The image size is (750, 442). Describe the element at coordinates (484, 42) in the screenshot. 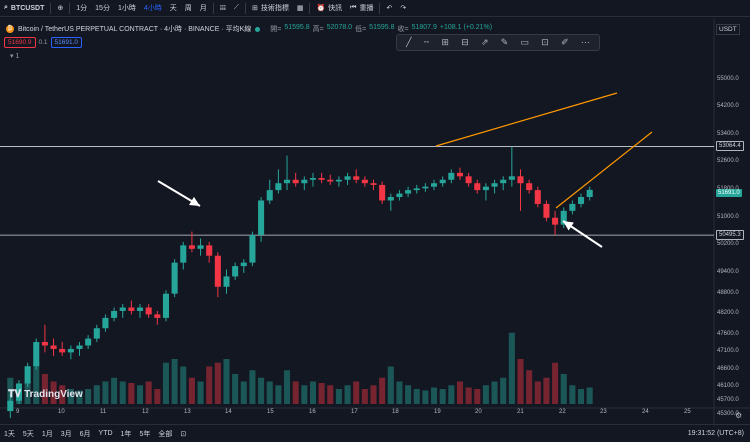

I see `arrow-icon: ⇗` at that location.